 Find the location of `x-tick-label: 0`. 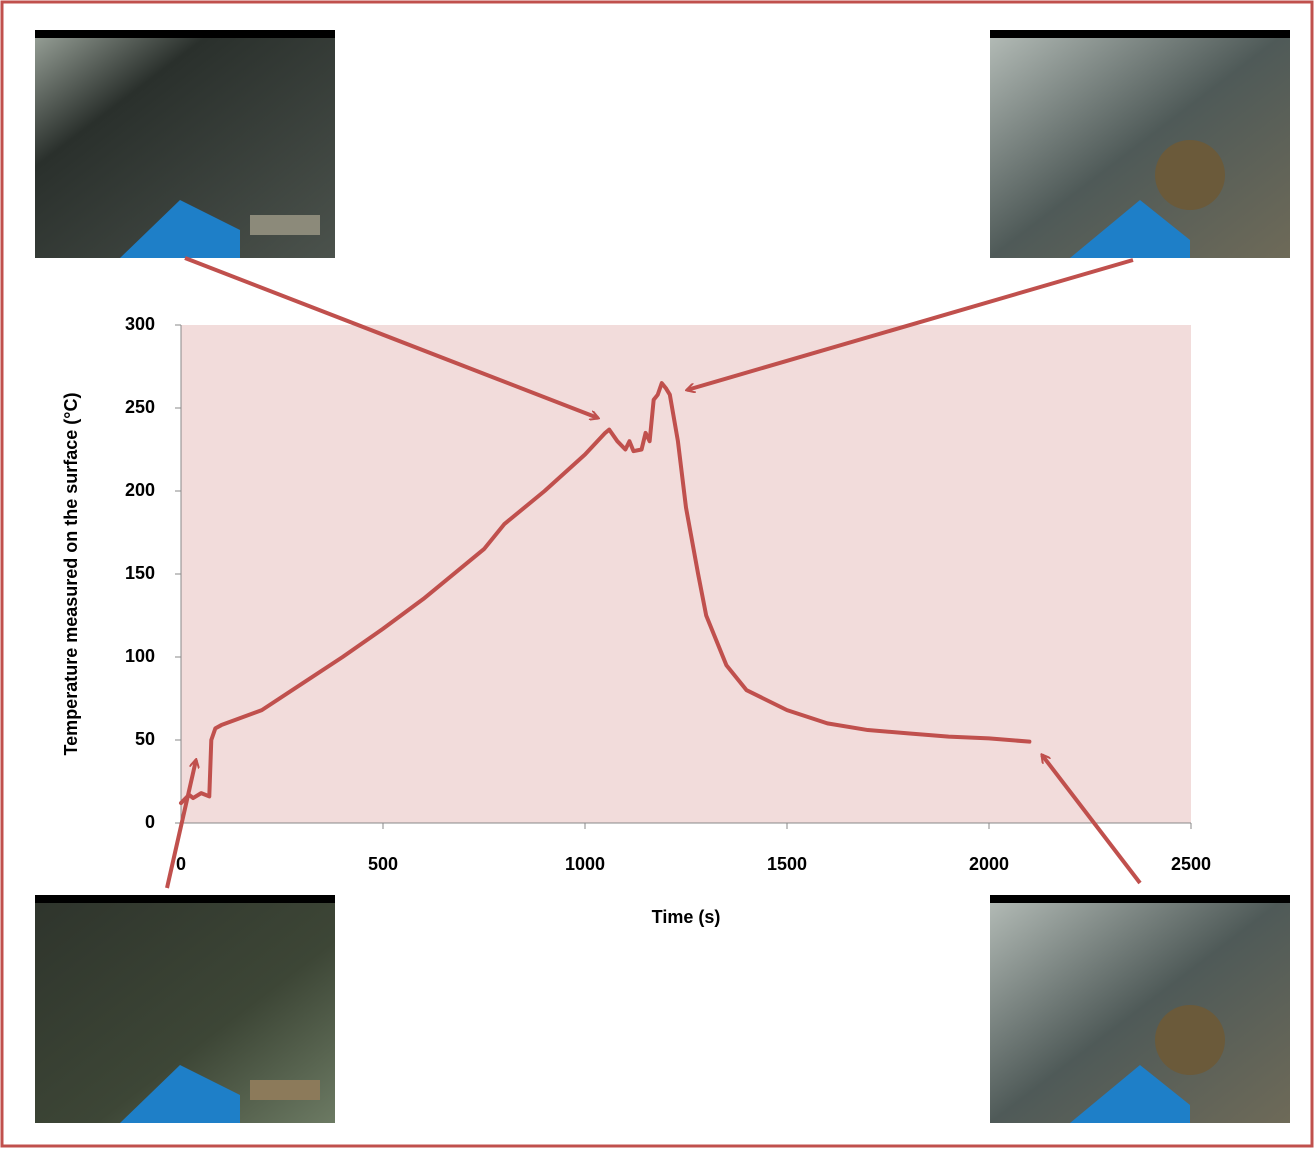

x-tick-label: 0 is located at coordinates (181, 864).